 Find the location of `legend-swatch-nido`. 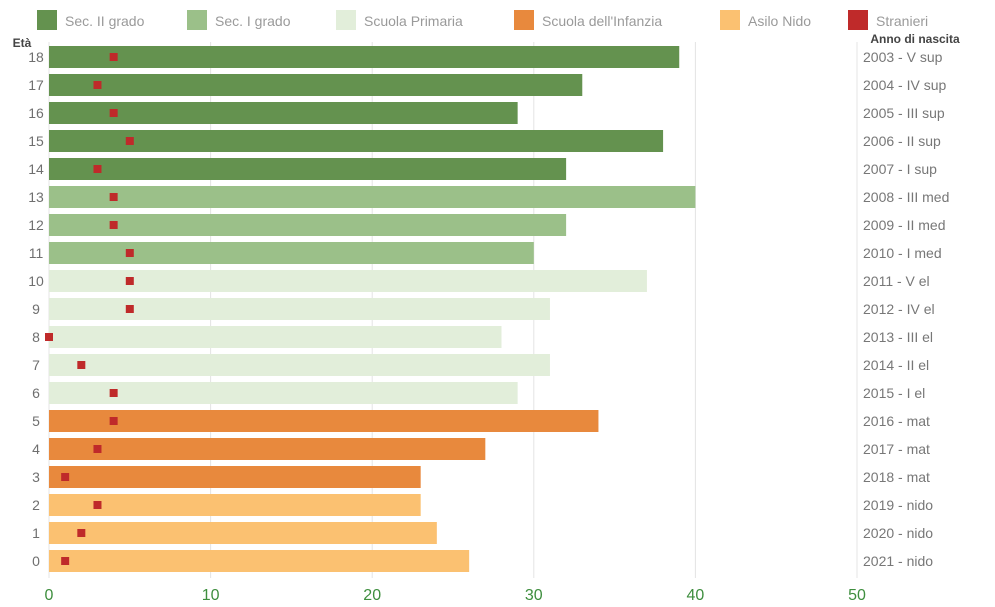

legend-swatch-nido is located at coordinates (730, 20).